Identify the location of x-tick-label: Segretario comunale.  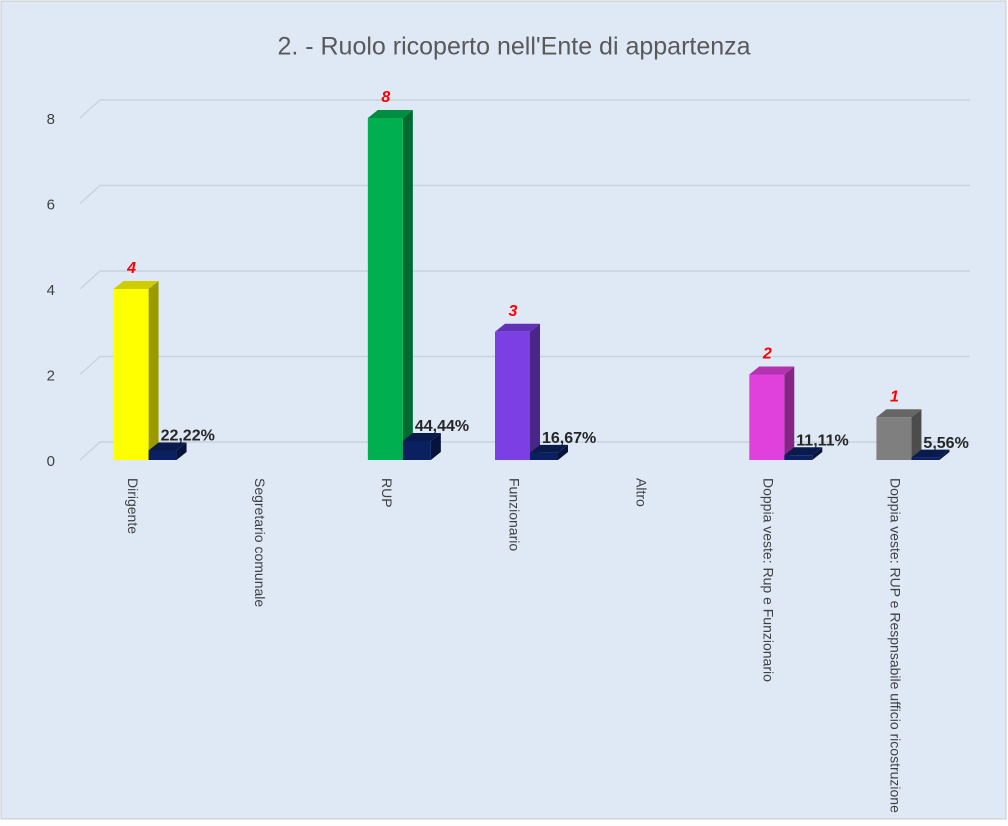
(260, 542).